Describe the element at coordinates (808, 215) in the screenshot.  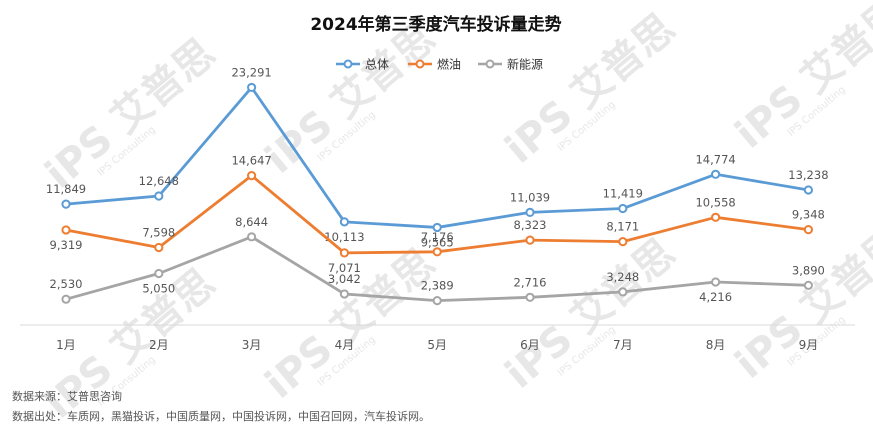
I see `data-label: 9,348` at that location.